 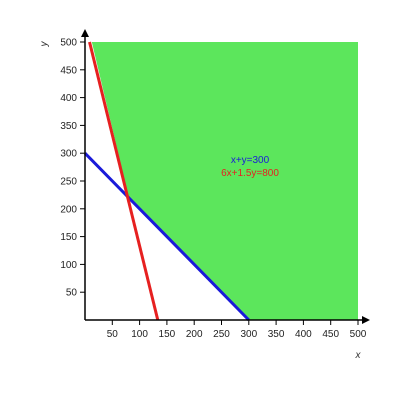 What do you see at coordinates (330, 334) in the screenshot?
I see `x-tick-label: 450` at bounding box center [330, 334].